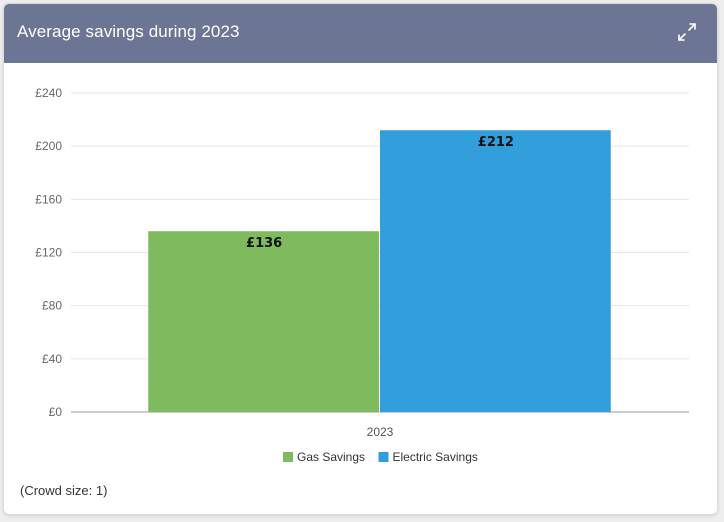 Image resolution: width=724 pixels, height=522 pixels. I want to click on y-axis-ticks: £0 £40 £80 £120 £160 £200 £240, so click(48, 252).